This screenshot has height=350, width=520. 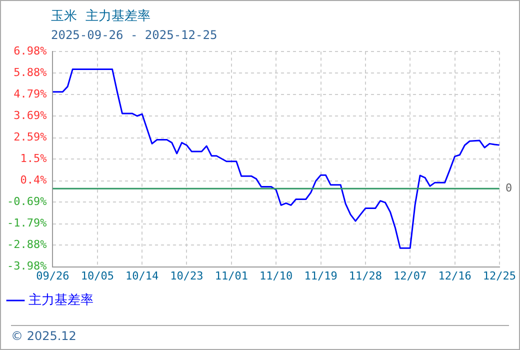 What do you see at coordinates (100, 16) in the screenshot?
I see `chart-title: 玉米 主力基差率` at bounding box center [100, 16].